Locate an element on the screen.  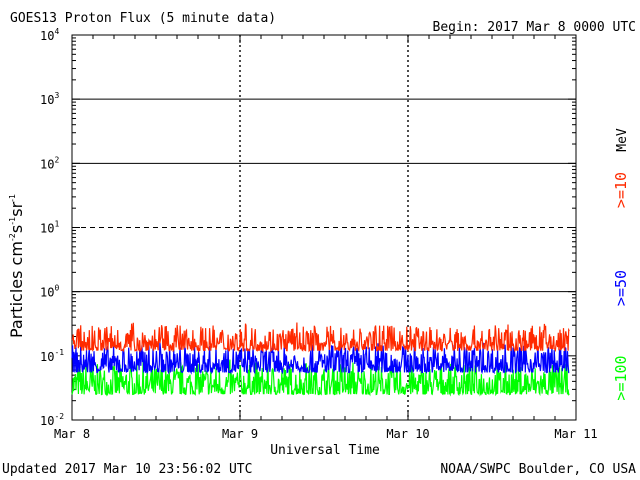
y-axis-label-s: s is located at coordinates (16, 229).